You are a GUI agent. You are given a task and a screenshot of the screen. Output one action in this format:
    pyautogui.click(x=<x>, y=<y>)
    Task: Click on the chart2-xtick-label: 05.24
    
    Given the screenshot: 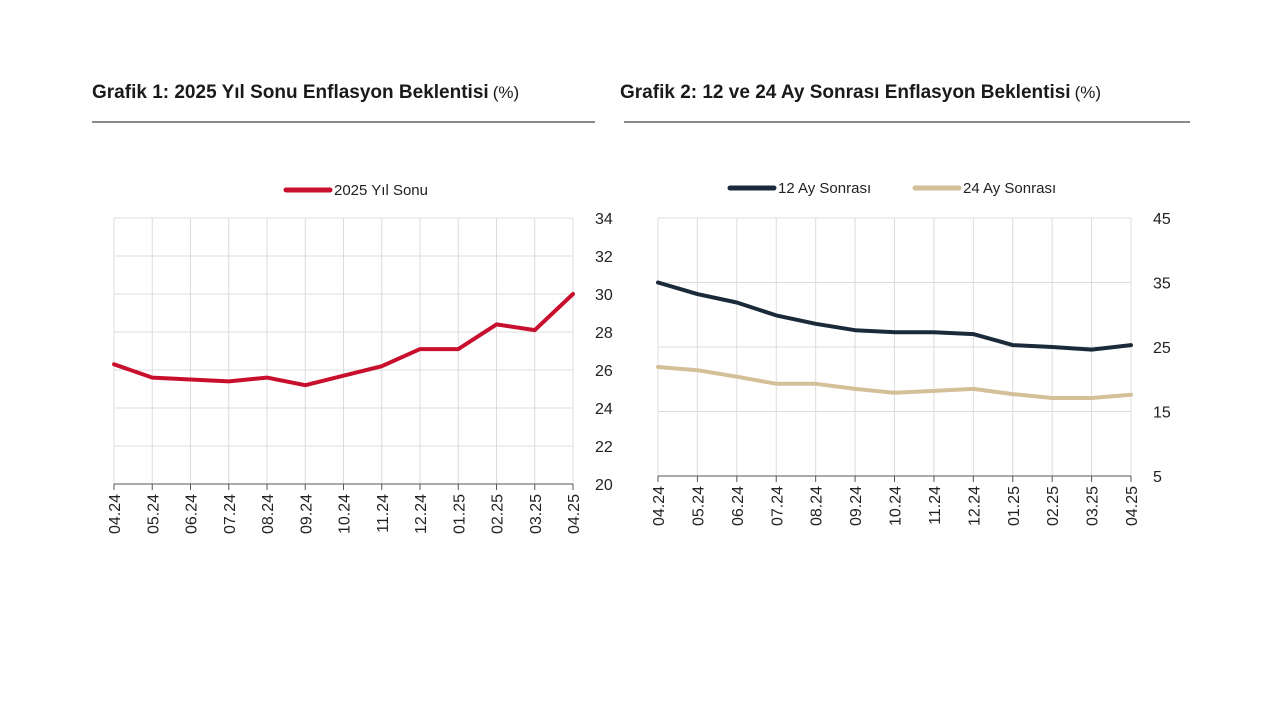 What is the action you would take?
    pyautogui.click(x=698, y=506)
    